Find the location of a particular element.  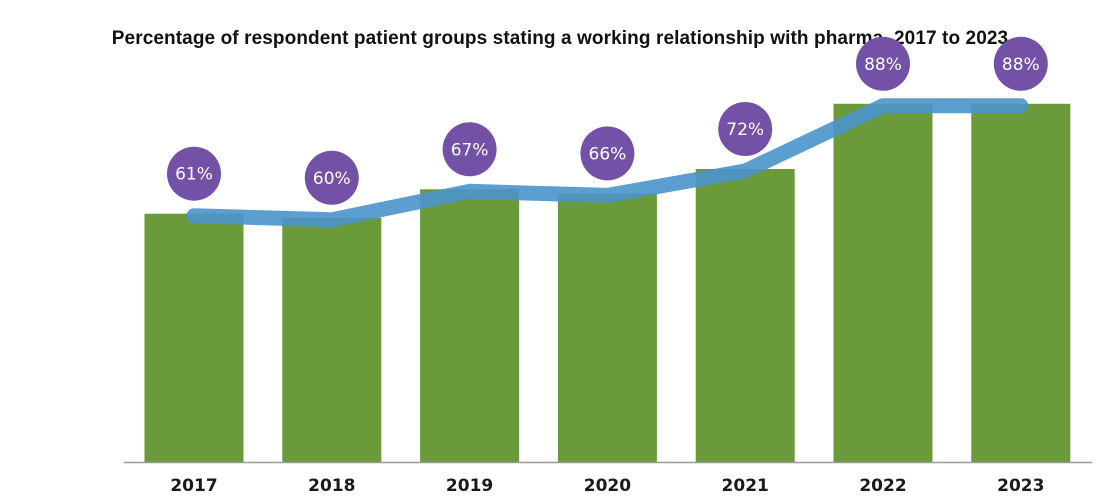

data-label-2020: 66% is located at coordinates (607, 153).